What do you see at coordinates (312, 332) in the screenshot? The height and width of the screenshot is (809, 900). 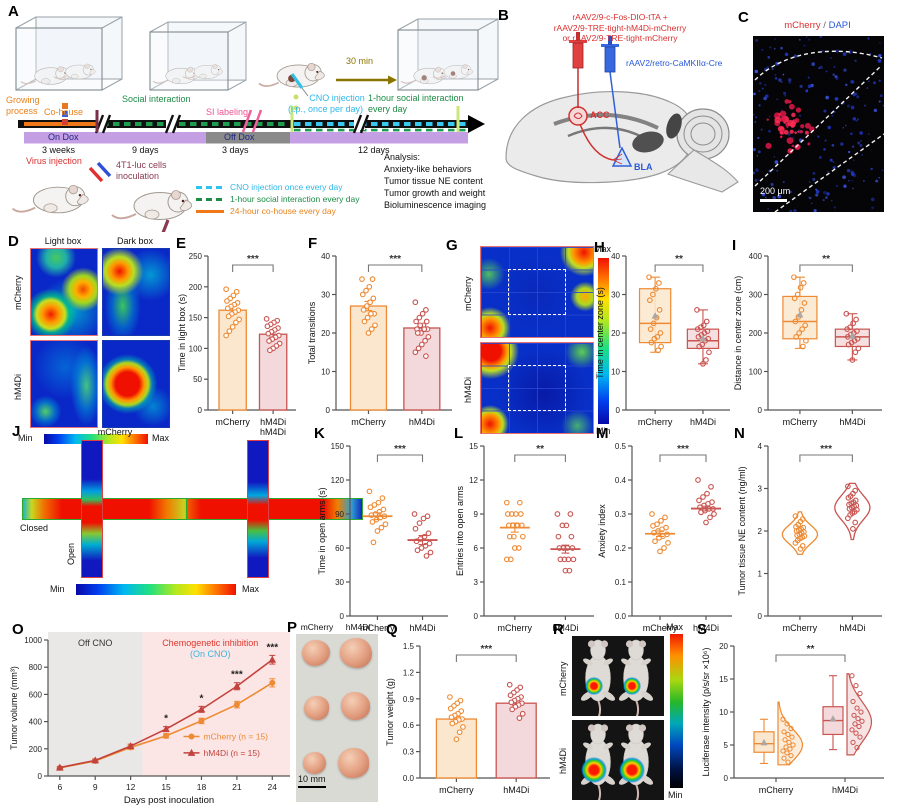 I see `svg-text: Total transitions` at bounding box center [312, 332].